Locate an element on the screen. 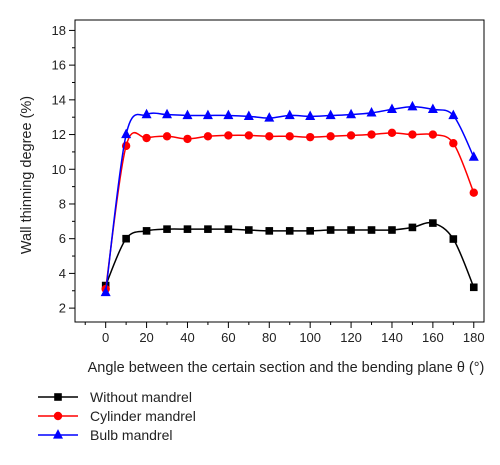  legend-label: Cylinder mandrel is located at coordinates (143, 416).